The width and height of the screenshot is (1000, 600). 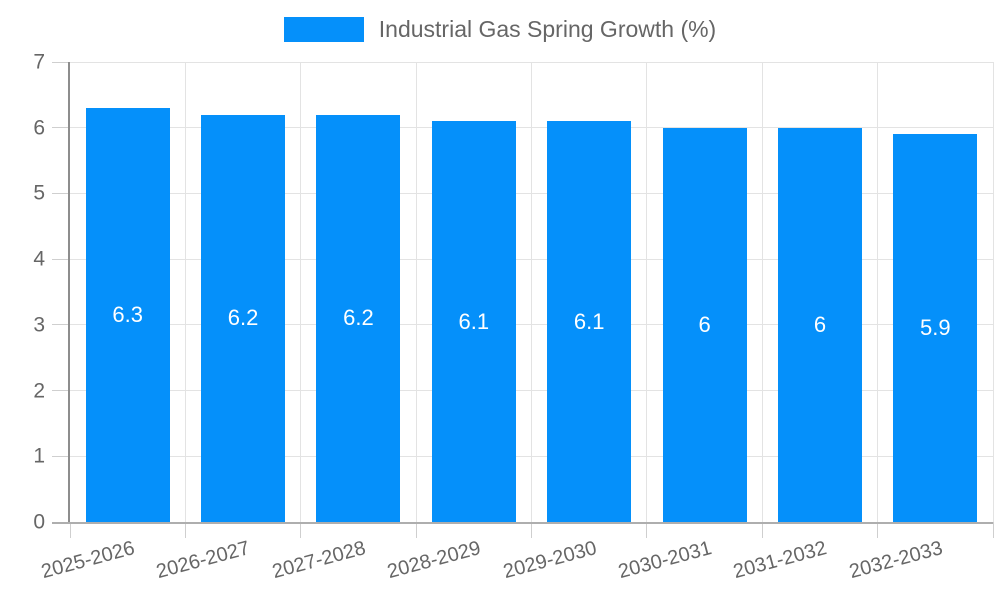 What do you see at coordinates (39, 62) in the screenshot?
I see `y-axis-label: 7` at bounding box center [39, 62].